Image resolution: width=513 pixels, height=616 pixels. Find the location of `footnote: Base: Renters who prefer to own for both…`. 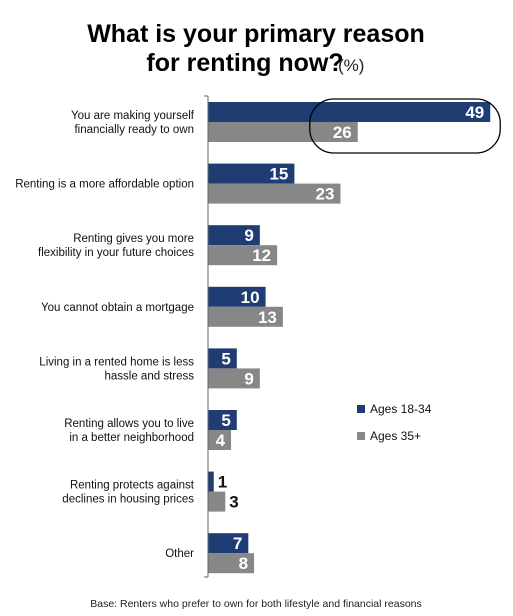

footnote: Base: Renters who prefer to own for both… is located at coordinates (256, 604).